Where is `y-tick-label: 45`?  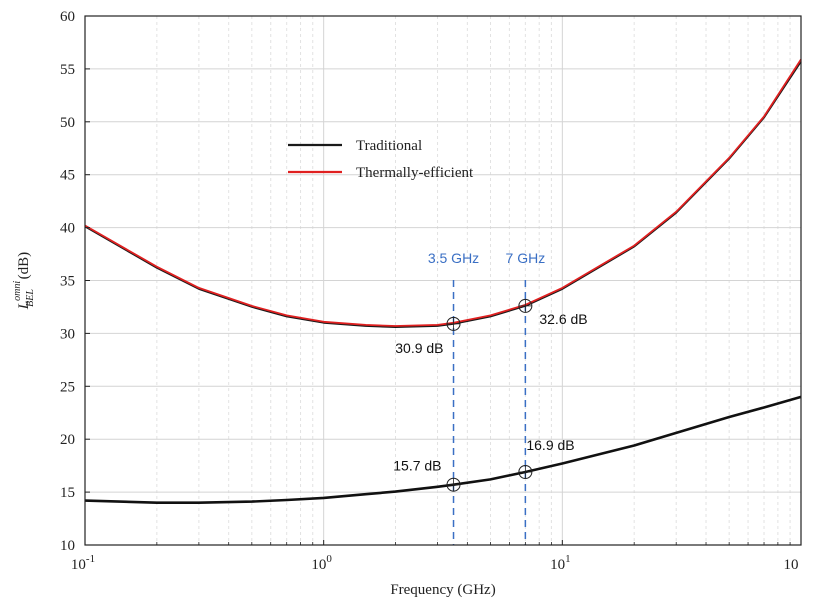
y-tick-label: 45 is located at coordinates (67, 176).